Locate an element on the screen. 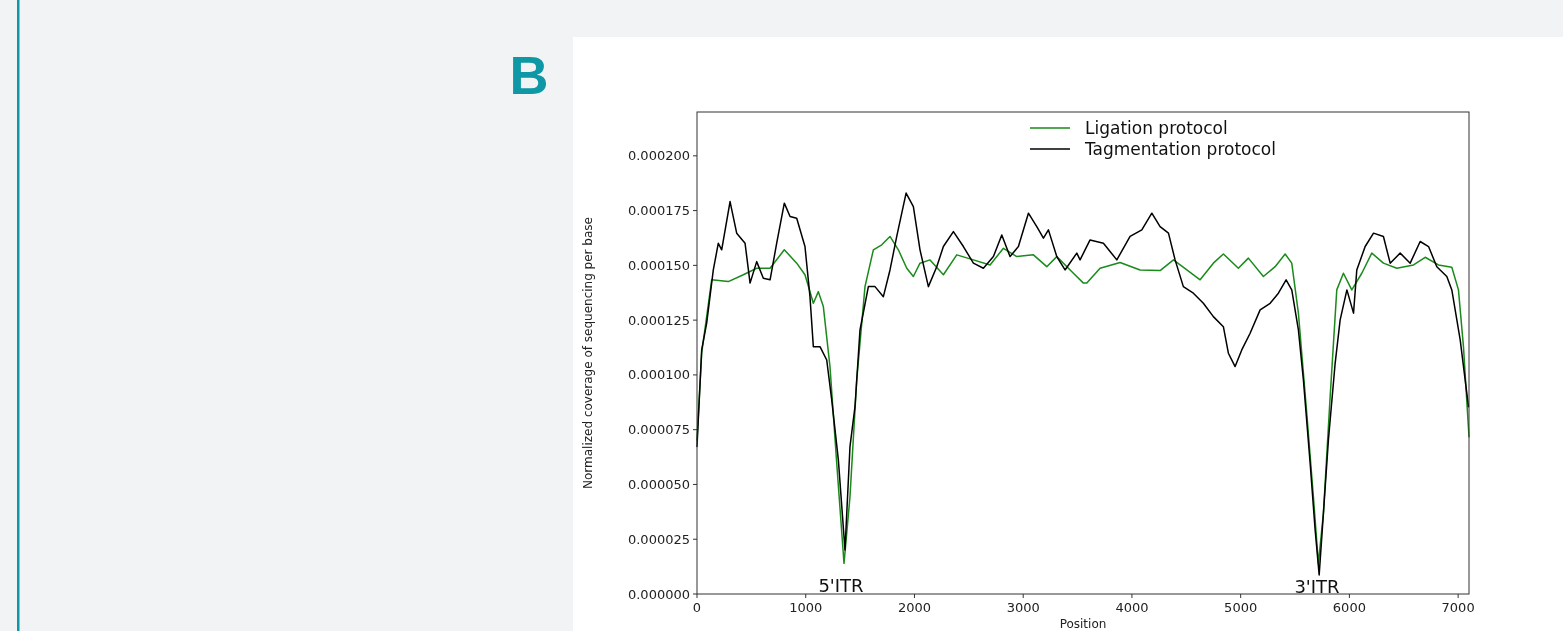  y-tick-label: 0.000150 is located at coordinates (658, 265).